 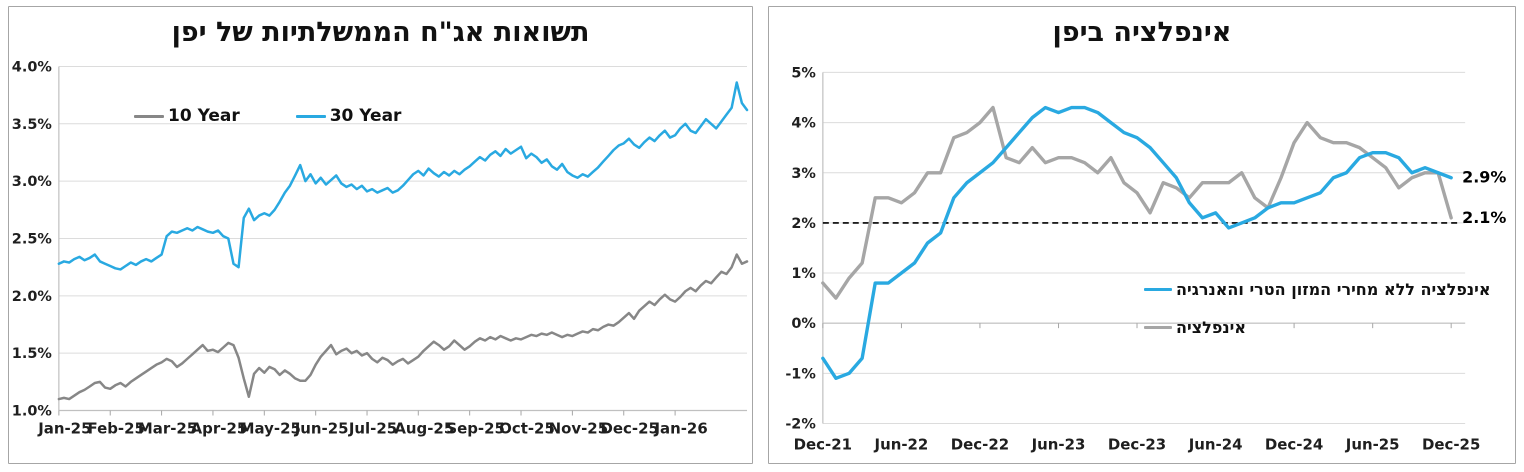 What do you see at coordinates (310, 116) in the screenshot?
I see `30-year-line-swatch` at bounding box center [310, 116].